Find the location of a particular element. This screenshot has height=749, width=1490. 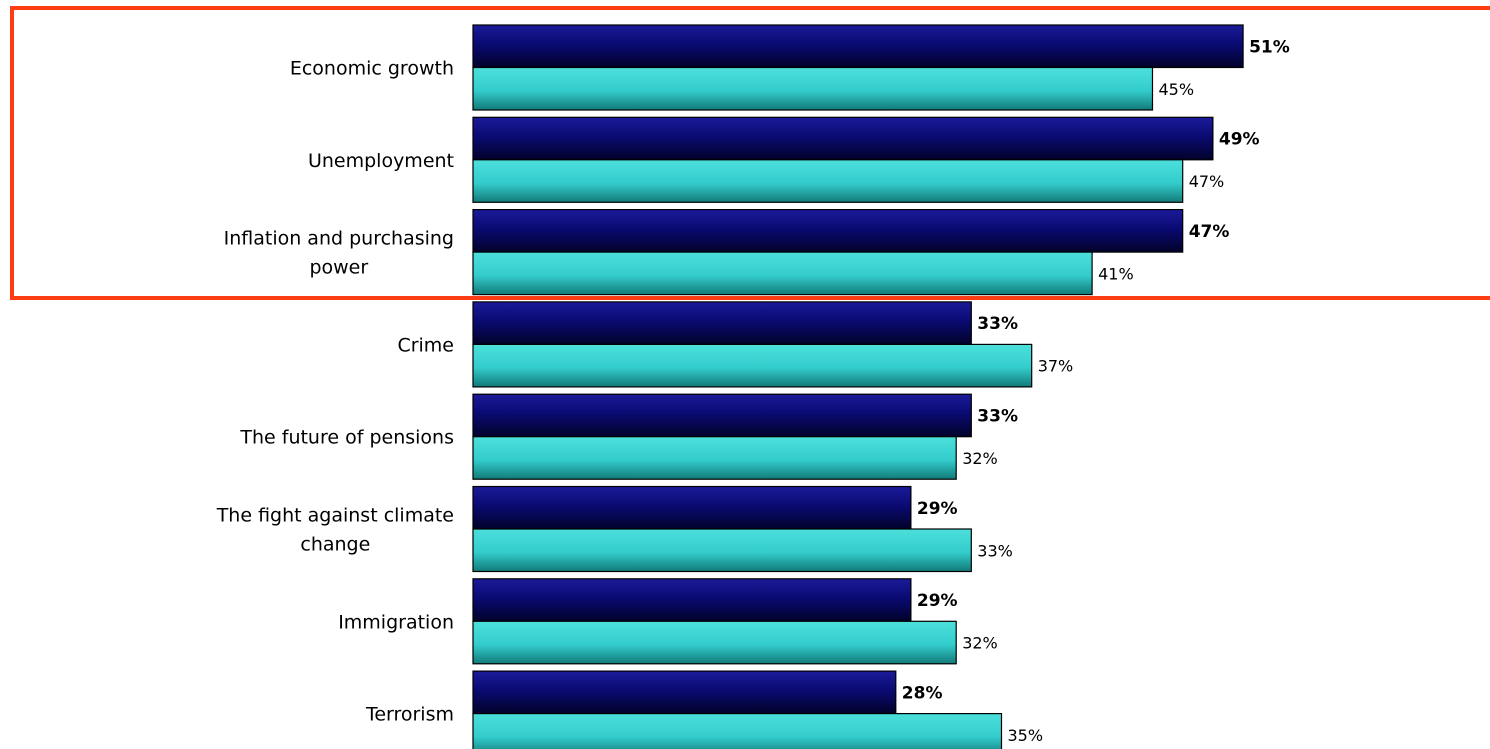

value-label-unemployment-series-2: 47% is located at coordinates (1207, 181).